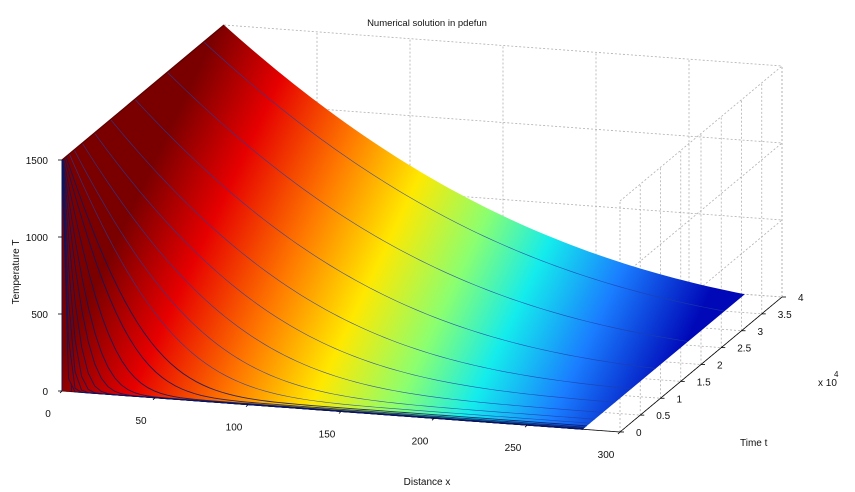  I want to click on y-tick-labels: 0 0.5 1 1.5 2 2.5 3 3.5 4, so click(712, 366).